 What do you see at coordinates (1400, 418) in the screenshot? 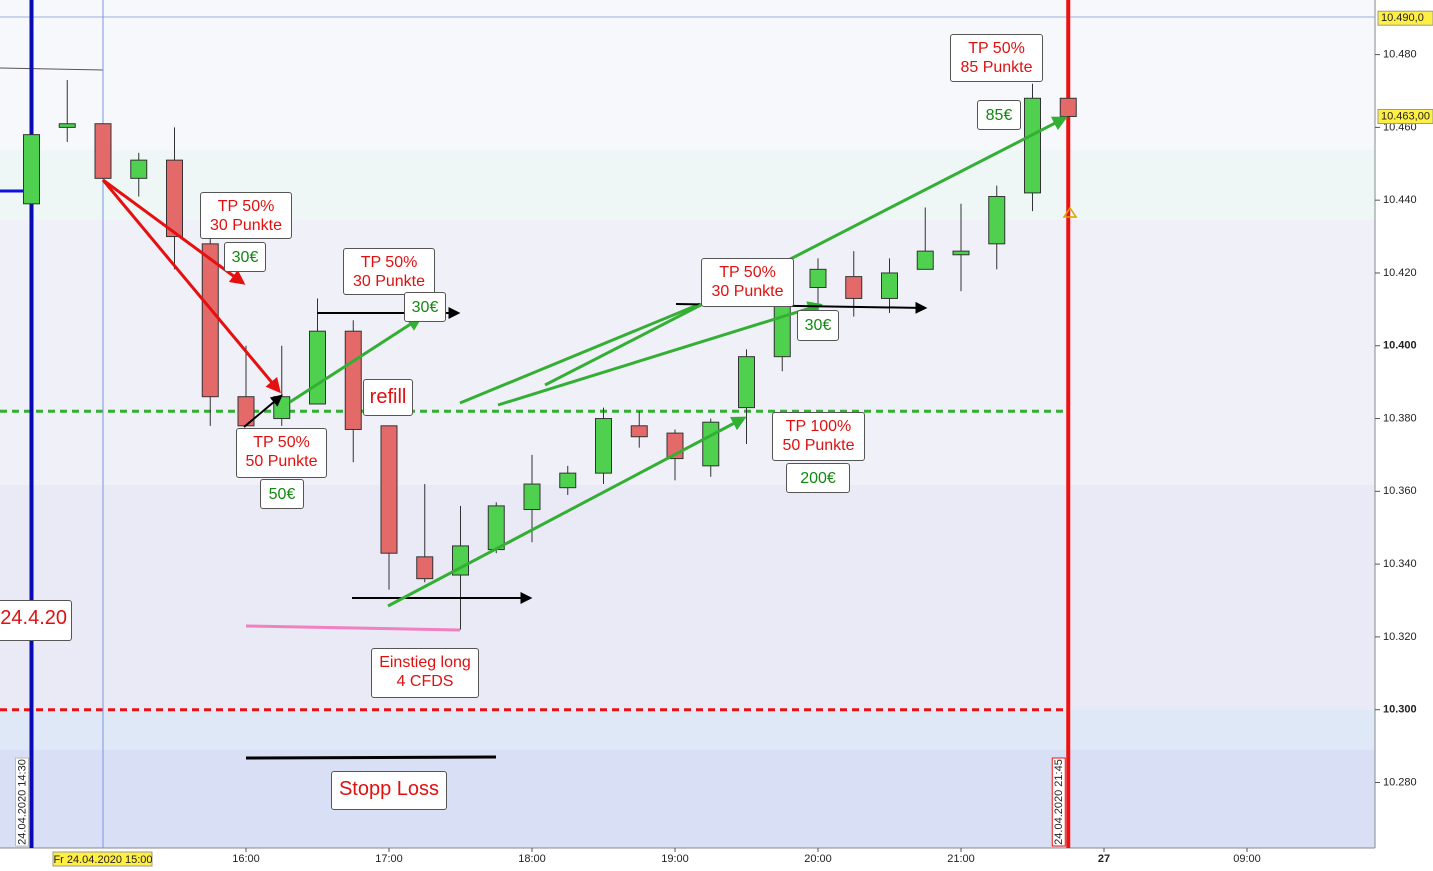
I see `y-tick-label: 10.380` at bounding box center [1400, 418].